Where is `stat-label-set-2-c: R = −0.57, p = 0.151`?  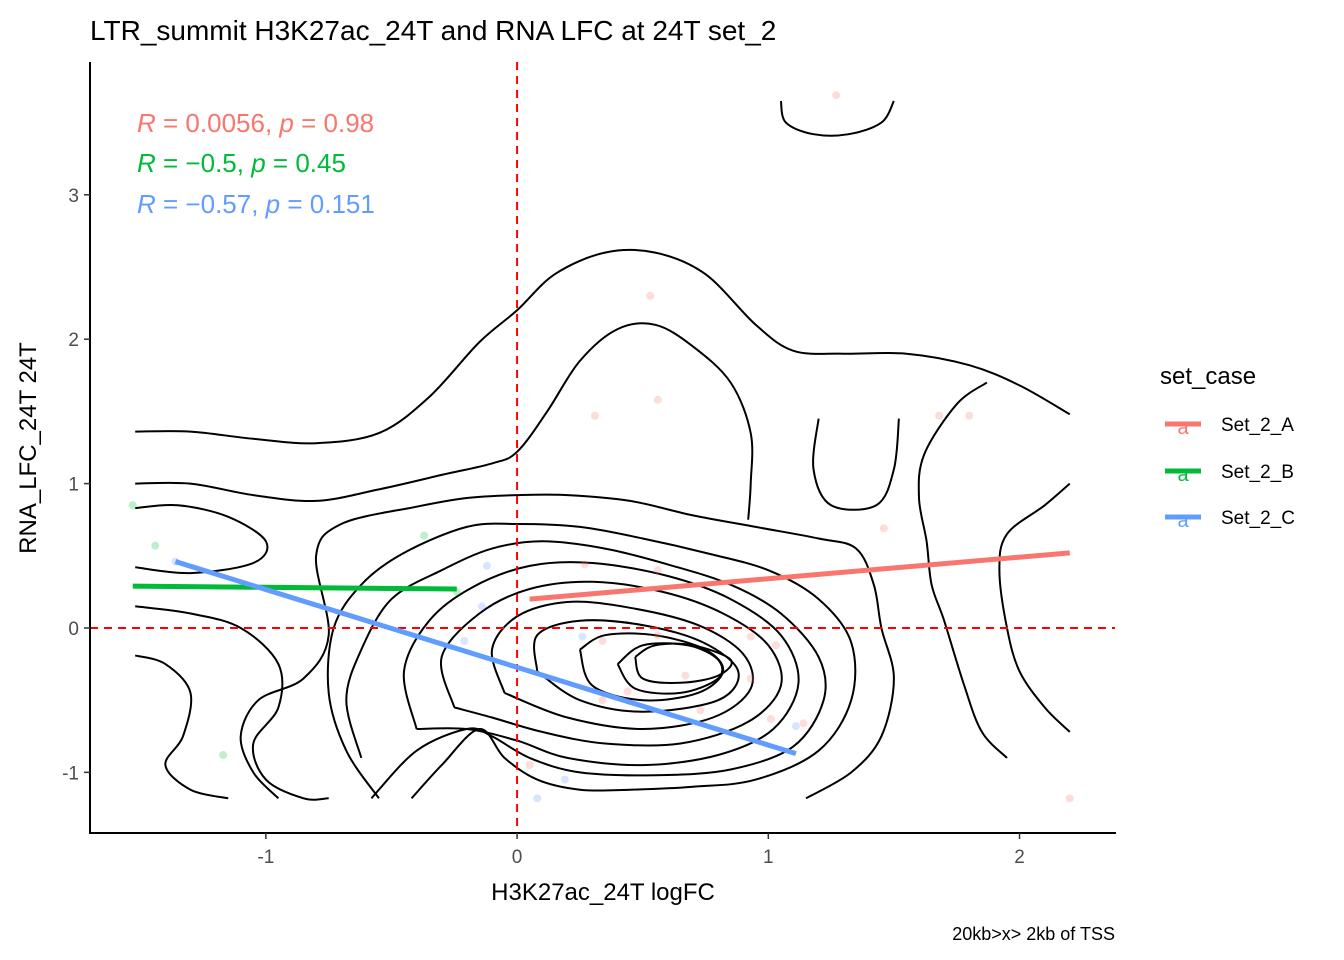
stat-label-set-2-c: R = −0.57, p = 0.151 is located at coordinates (256, 204).